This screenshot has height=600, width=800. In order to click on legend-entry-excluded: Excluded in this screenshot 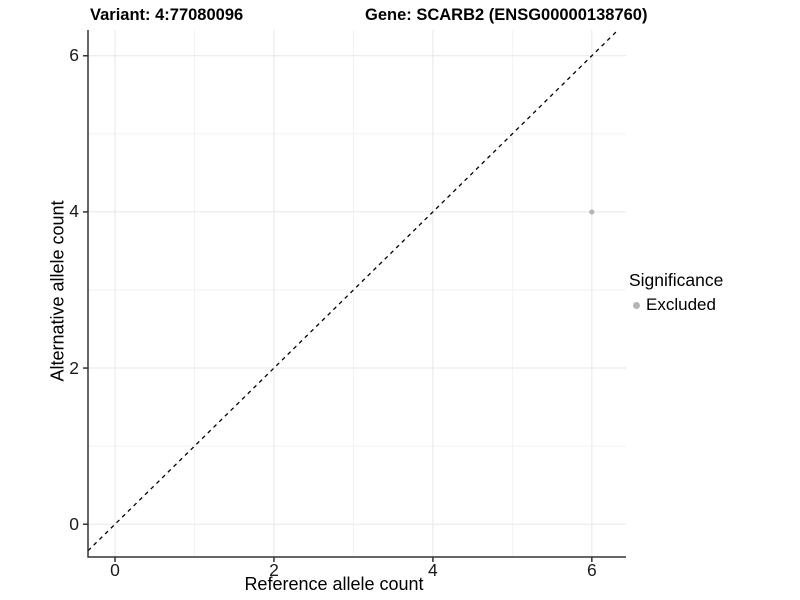, I will do `click(676, 305)`.